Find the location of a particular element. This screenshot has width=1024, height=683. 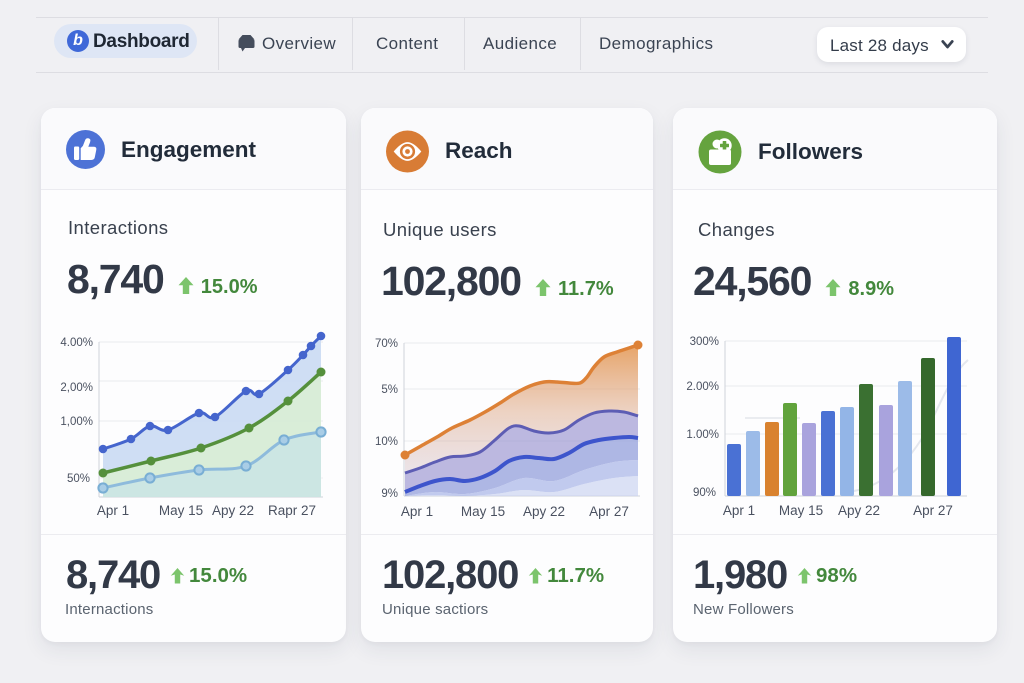

svg-text: 70% is located at coordinates (386, 344).